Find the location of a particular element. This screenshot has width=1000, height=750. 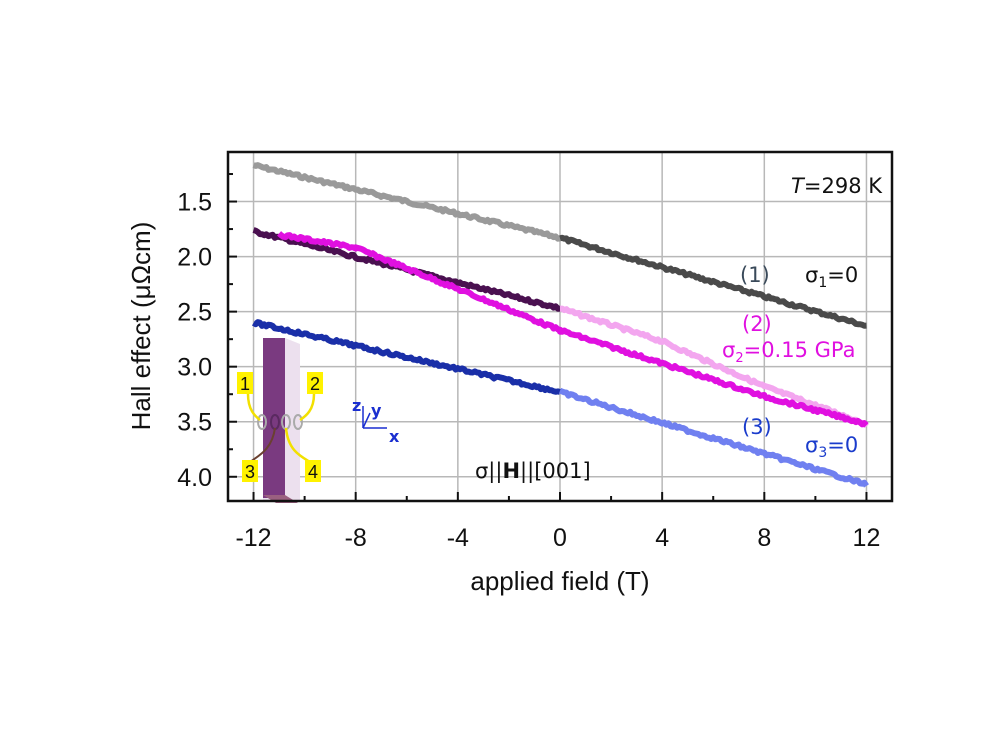

contact-label-3: 3 is located at coordinates (250, 472).